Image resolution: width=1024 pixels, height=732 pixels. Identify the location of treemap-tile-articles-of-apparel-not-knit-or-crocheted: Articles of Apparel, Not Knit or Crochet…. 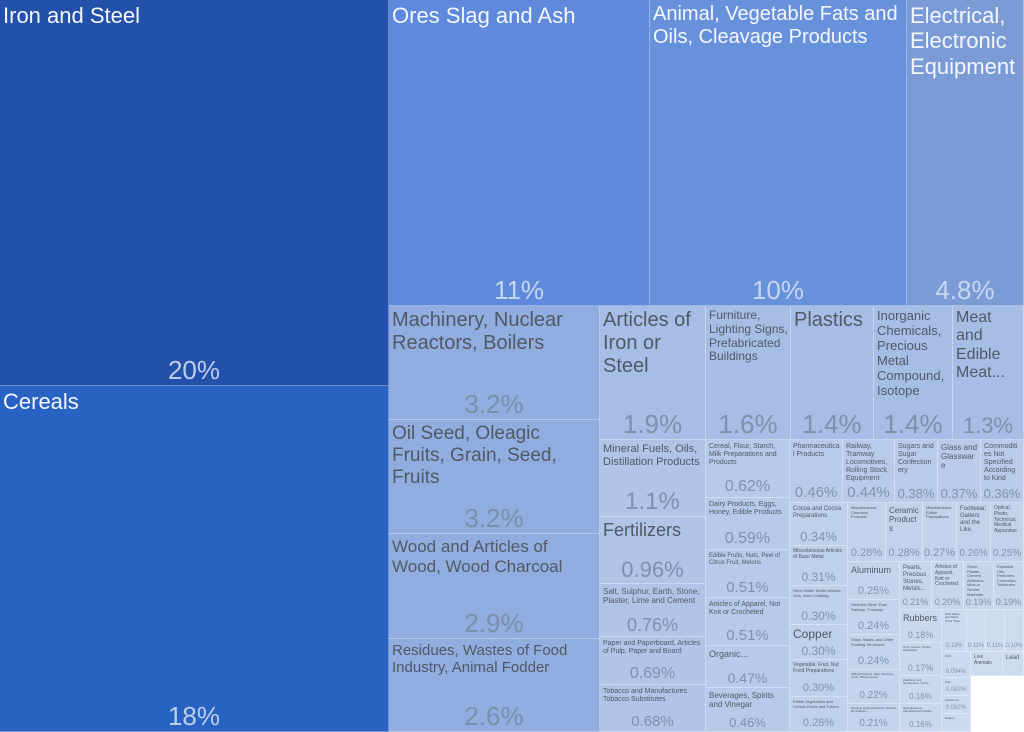
(748, 622).